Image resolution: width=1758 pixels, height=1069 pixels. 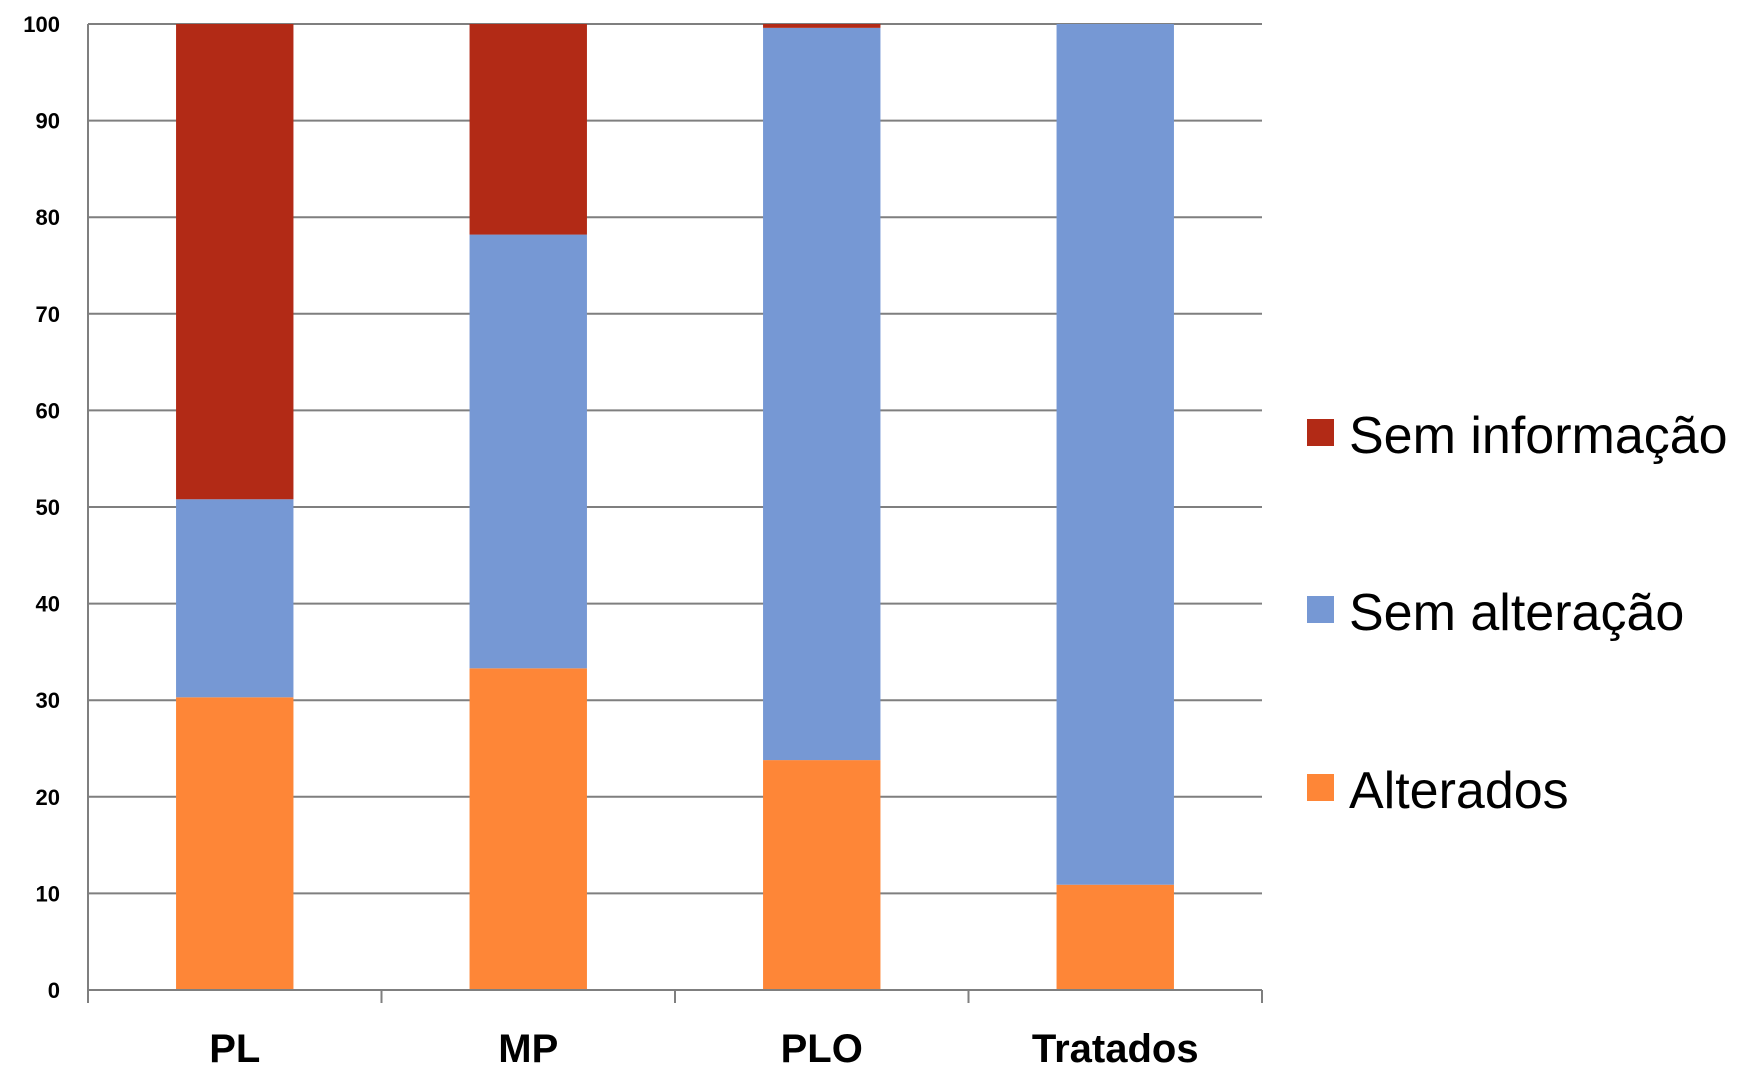 What do you see at coordinates (703, 1048) in the screenshot?
I see `x-axis-category-labels: PL MP PLO Tratados` at bounding box center [703, 1048].